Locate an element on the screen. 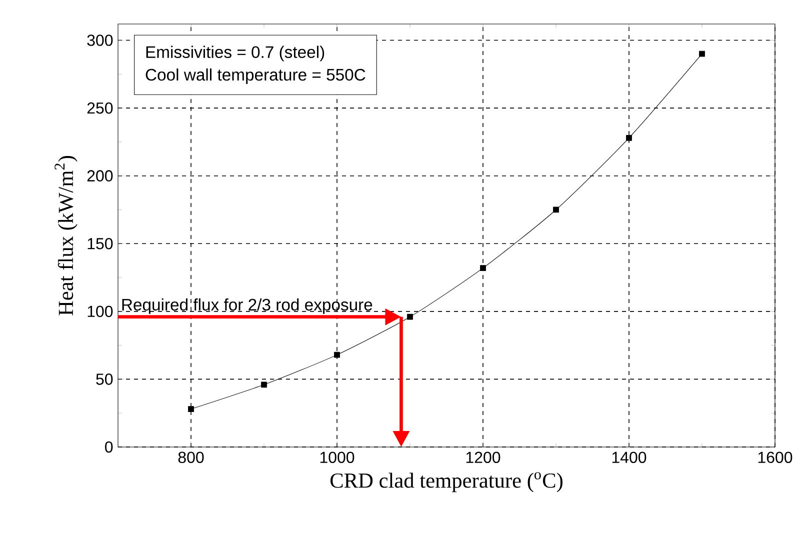 The width and height of the screenshot is (799, 533). x-tick-label: 1200 is located at coordinates (483, 458).